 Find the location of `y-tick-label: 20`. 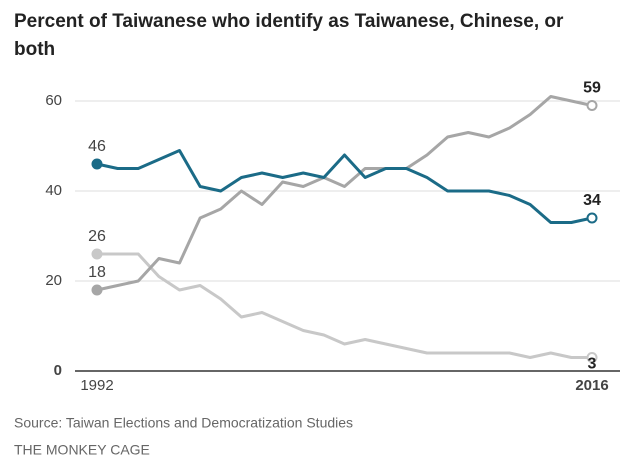

y-tick-label: 20 is located at coordinates (53, 280).